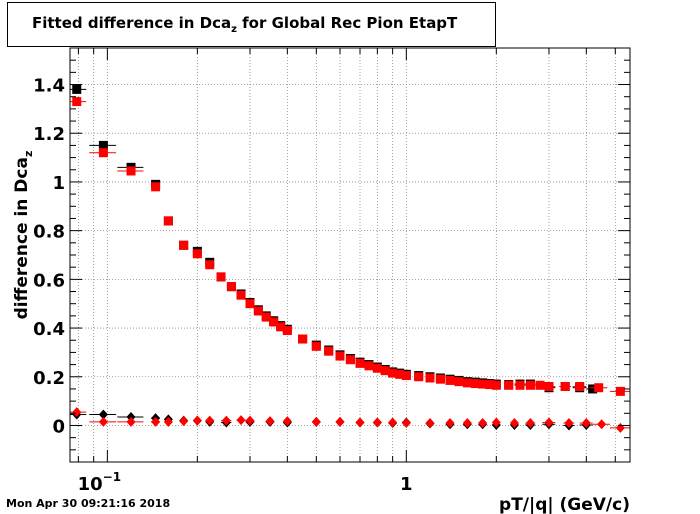  Describe the element at coordinates (132, 23) in the screenshot. I see `chart-title-main: Fitted difference in Dca` at that location.